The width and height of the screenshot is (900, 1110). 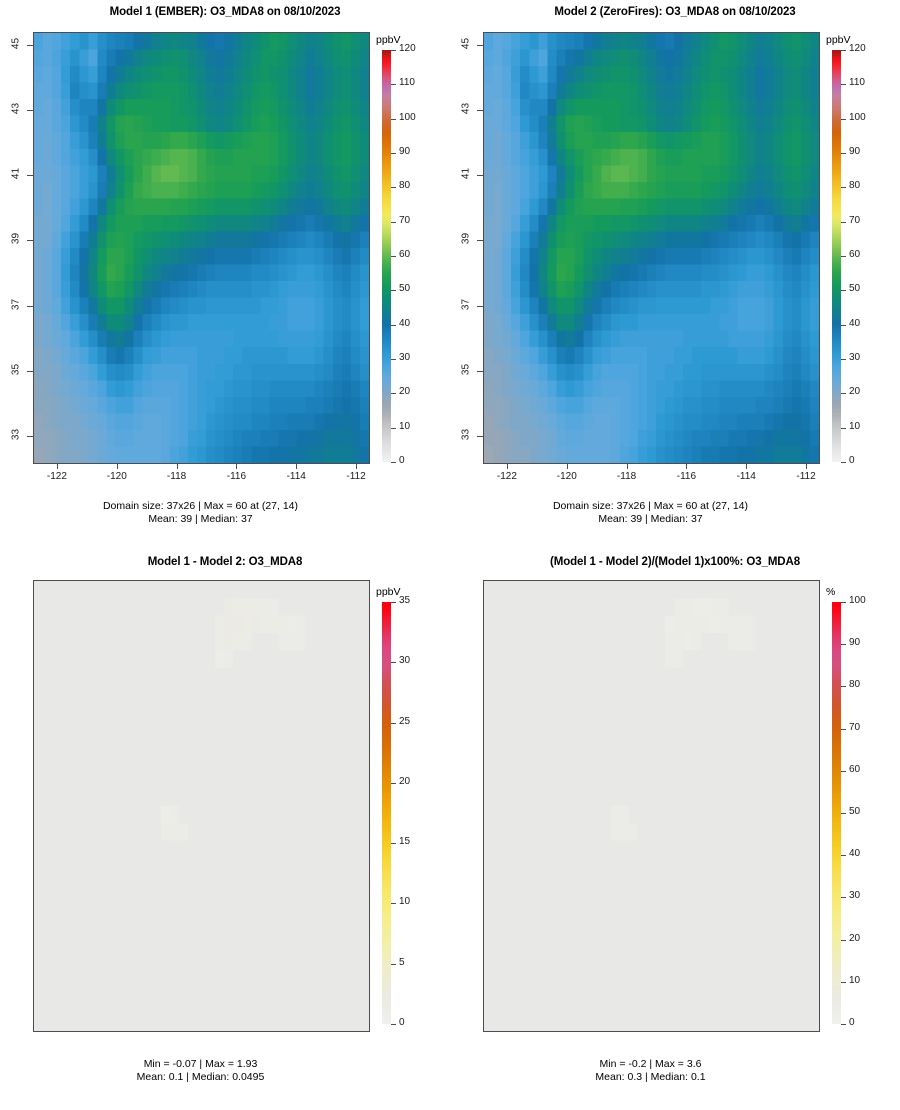 What do you see at coordinates (16, 239) in the screenshot?
I see `y-axis-label: 39` at bounding box center [16, 239].